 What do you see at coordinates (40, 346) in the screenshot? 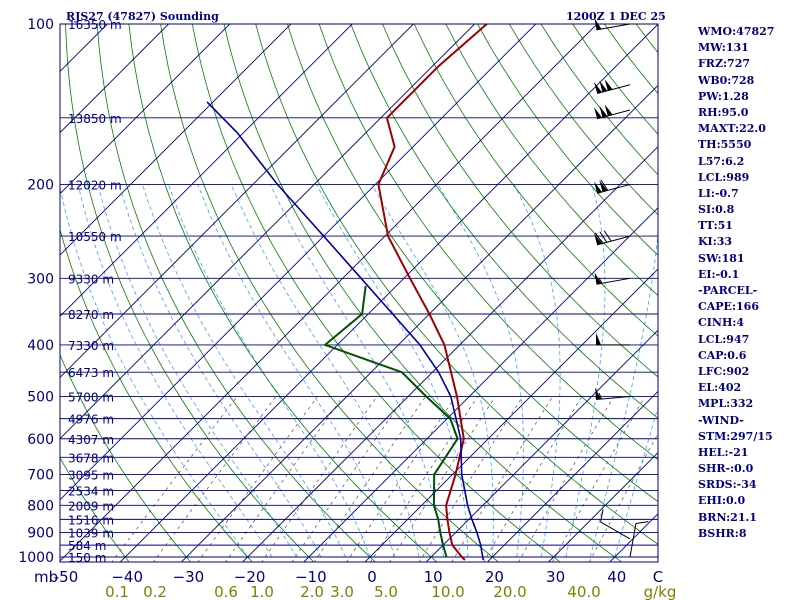
I see `pressure-tick-label: 400` at bounding box center [40, 346].